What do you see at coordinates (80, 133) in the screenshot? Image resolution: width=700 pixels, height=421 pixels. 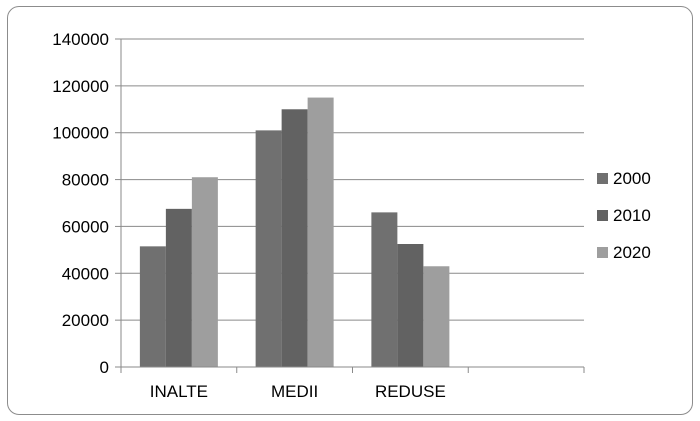 I see `y-tick-label: 100000` at bounding box center [80, 133].